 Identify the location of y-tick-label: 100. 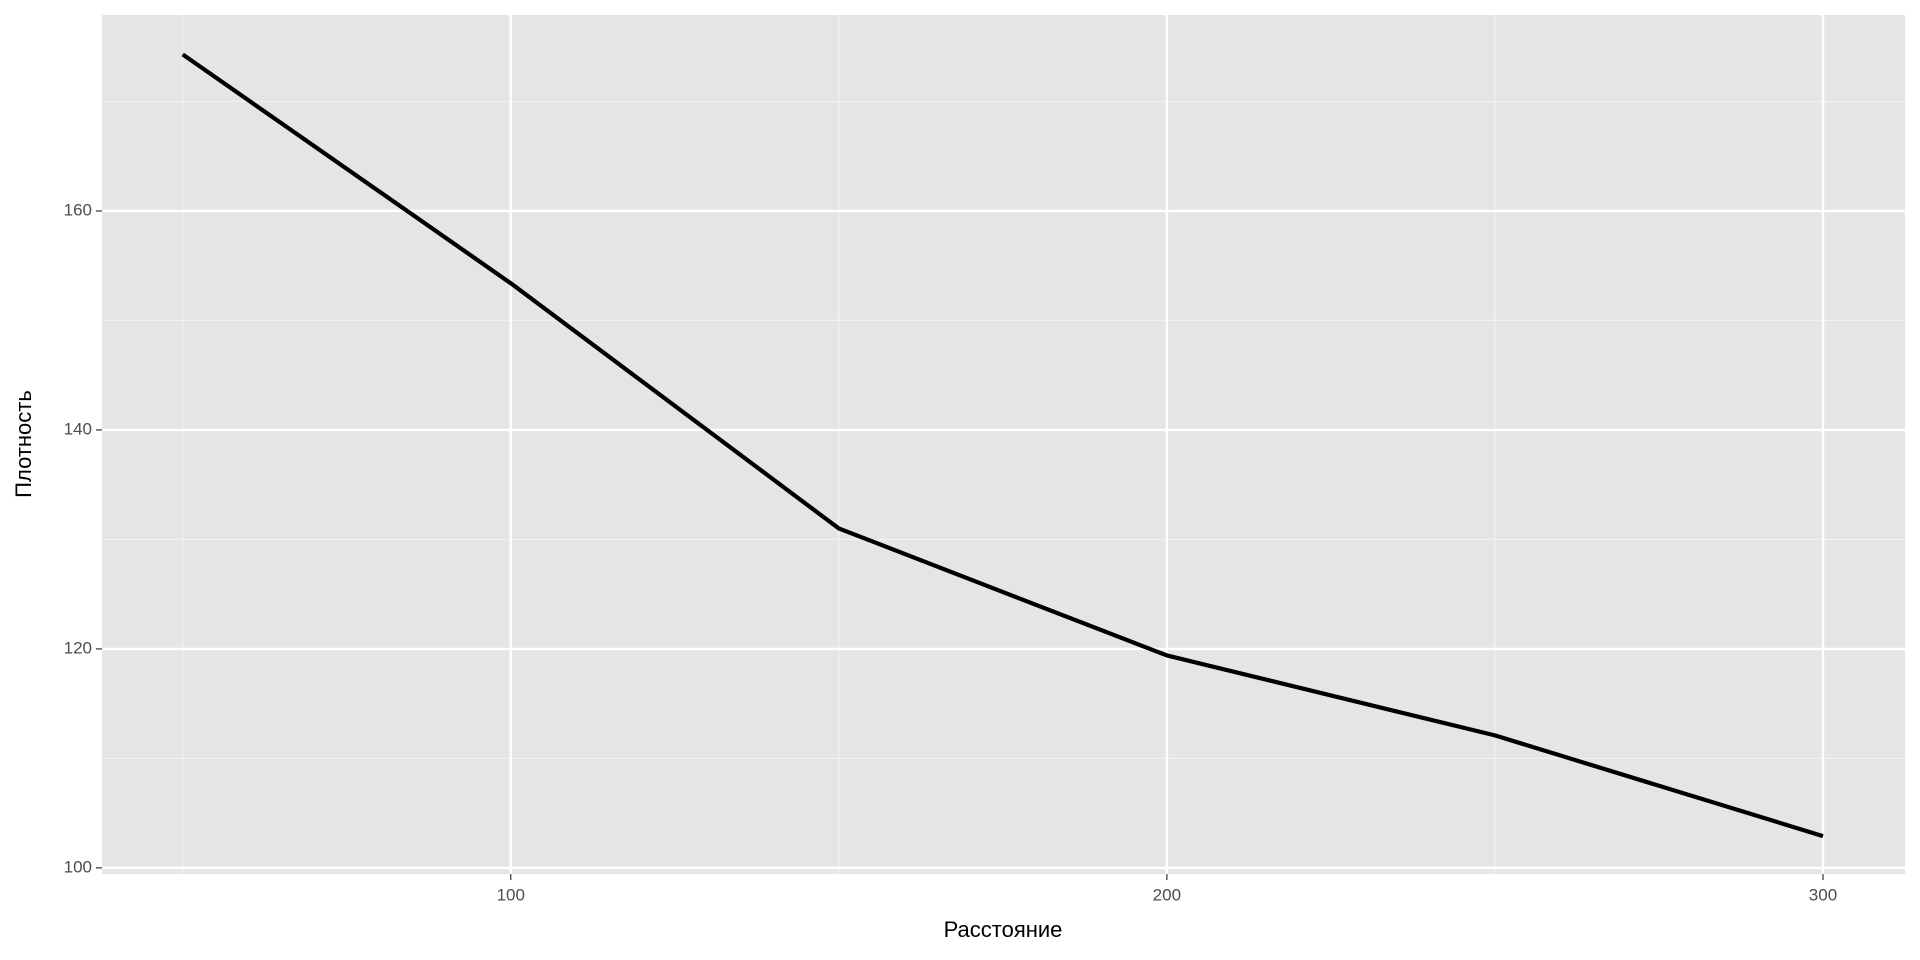
(78, 866).